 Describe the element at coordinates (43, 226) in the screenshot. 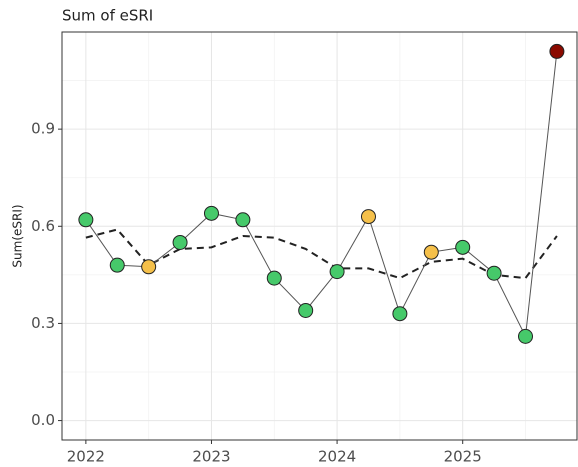

I see `y-tick-label: 0.6` at that location.